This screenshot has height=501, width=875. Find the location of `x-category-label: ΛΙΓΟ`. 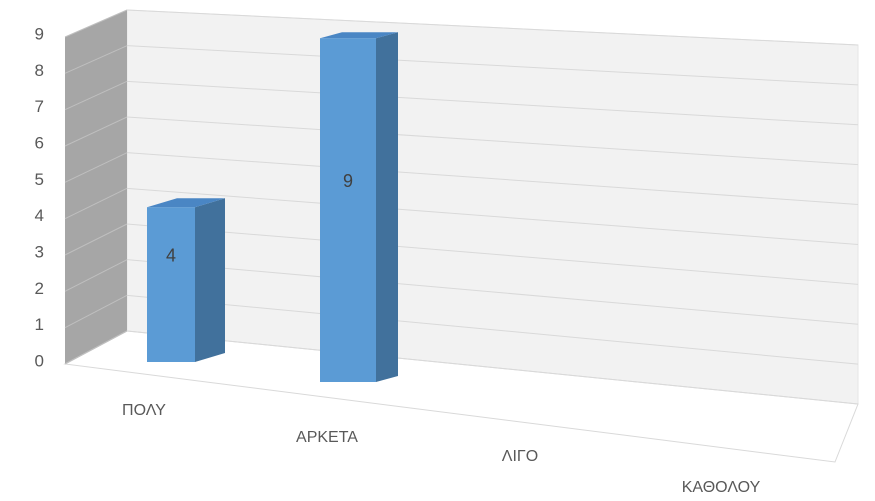

x-category-label: ΛΙΓΟ is located at coordinates (520, 456).